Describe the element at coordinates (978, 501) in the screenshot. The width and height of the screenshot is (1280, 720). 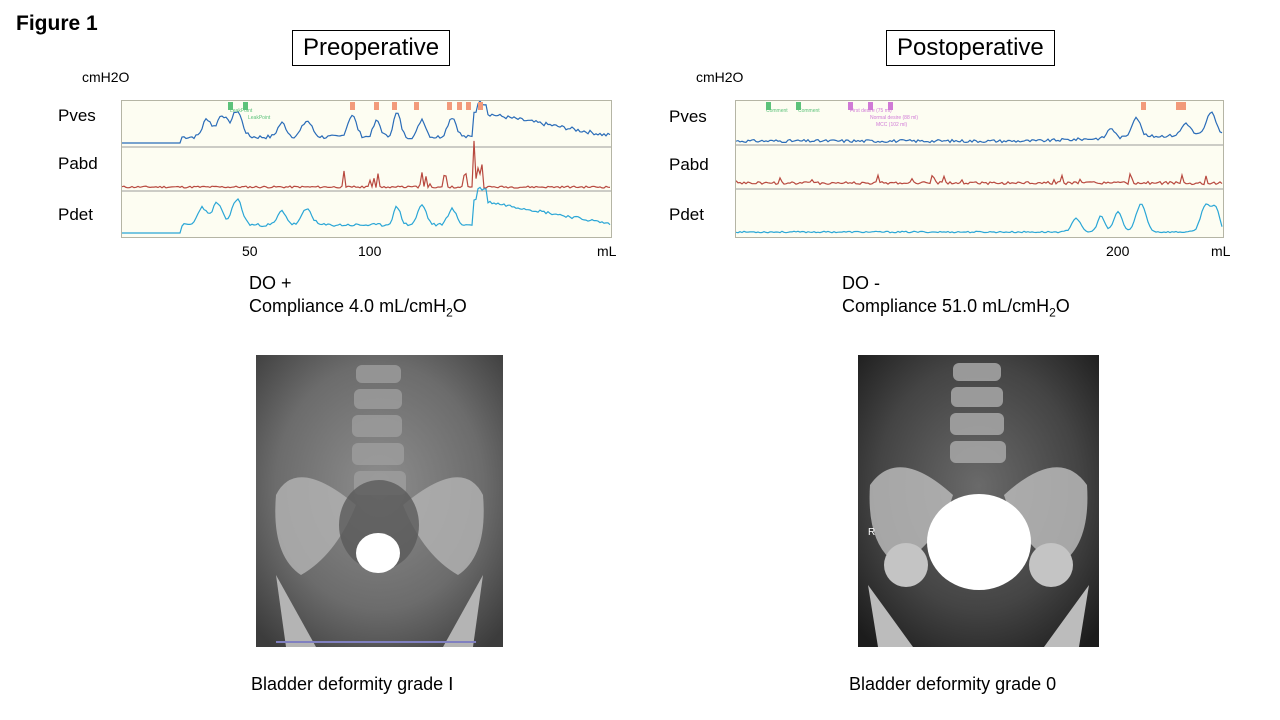
I see `post-cystogram-xray: R` at that location.